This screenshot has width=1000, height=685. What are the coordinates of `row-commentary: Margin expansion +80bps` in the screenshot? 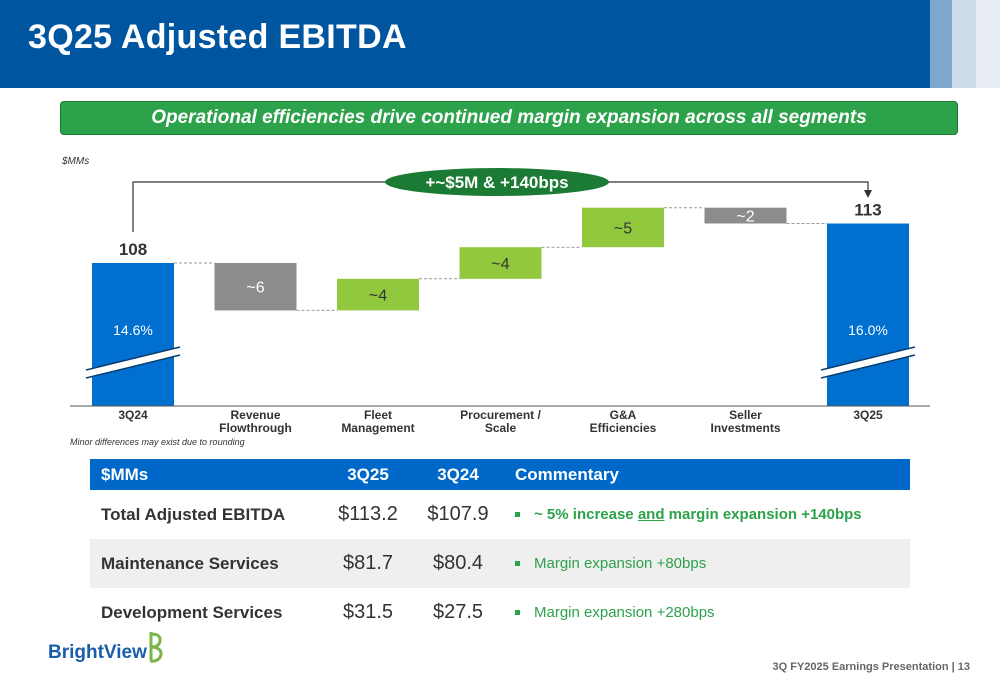 It's located at (706, 563).